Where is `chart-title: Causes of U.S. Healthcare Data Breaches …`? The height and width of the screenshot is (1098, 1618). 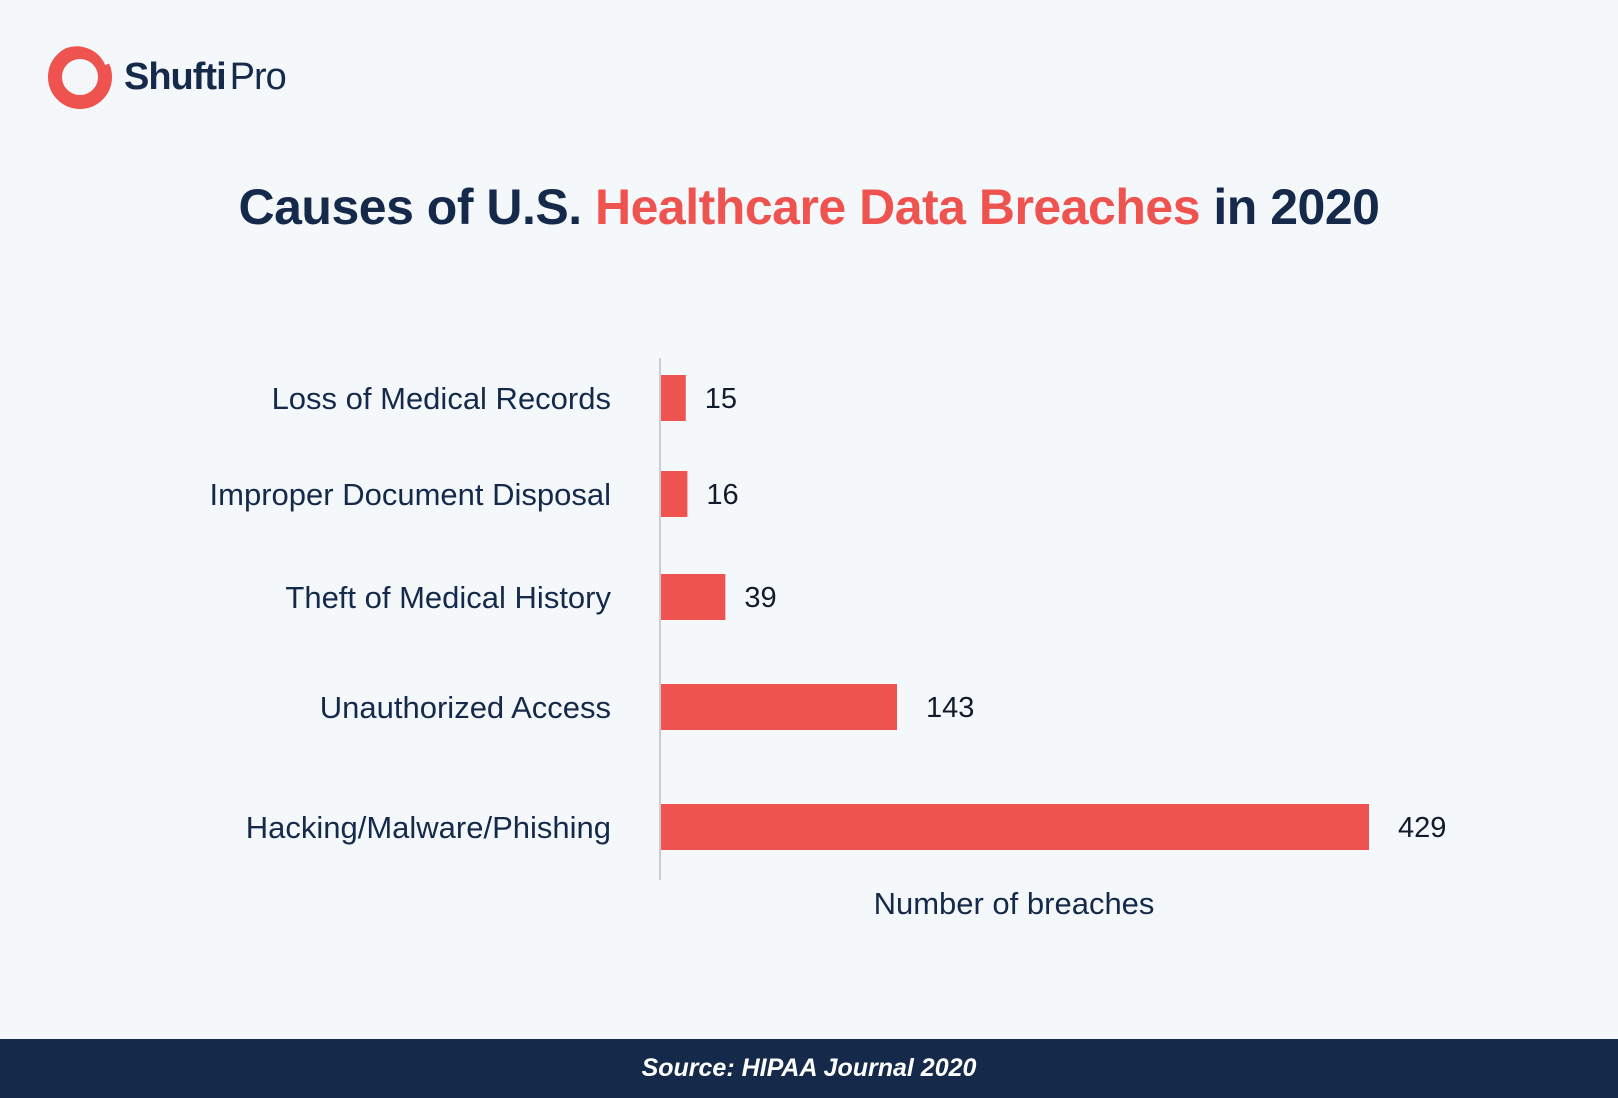
chart-title: Causes of U.S. Healthcare Data Breaches … is located at coordinates (809, 207).